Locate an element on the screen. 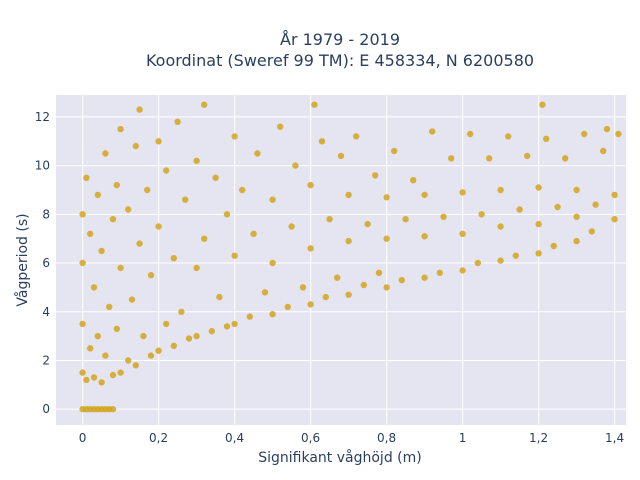  y-axis-title: Vågperiod (s) is located at coordinates (22, 259).